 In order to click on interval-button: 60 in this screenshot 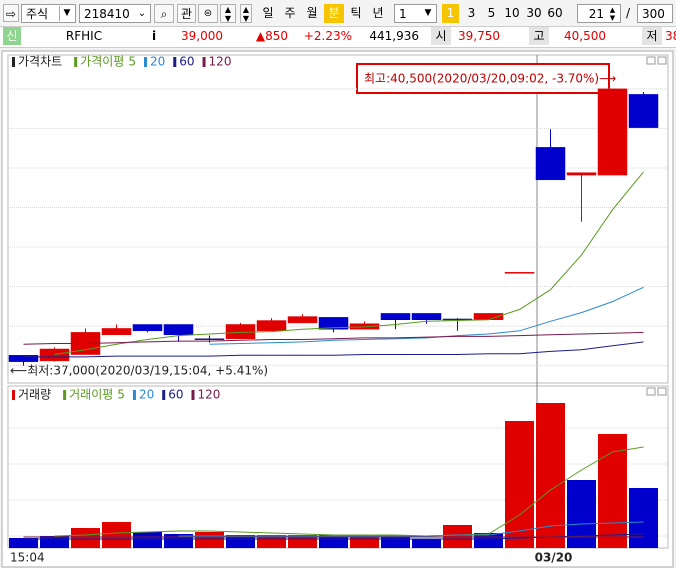, I will do `click(555, 13)`.